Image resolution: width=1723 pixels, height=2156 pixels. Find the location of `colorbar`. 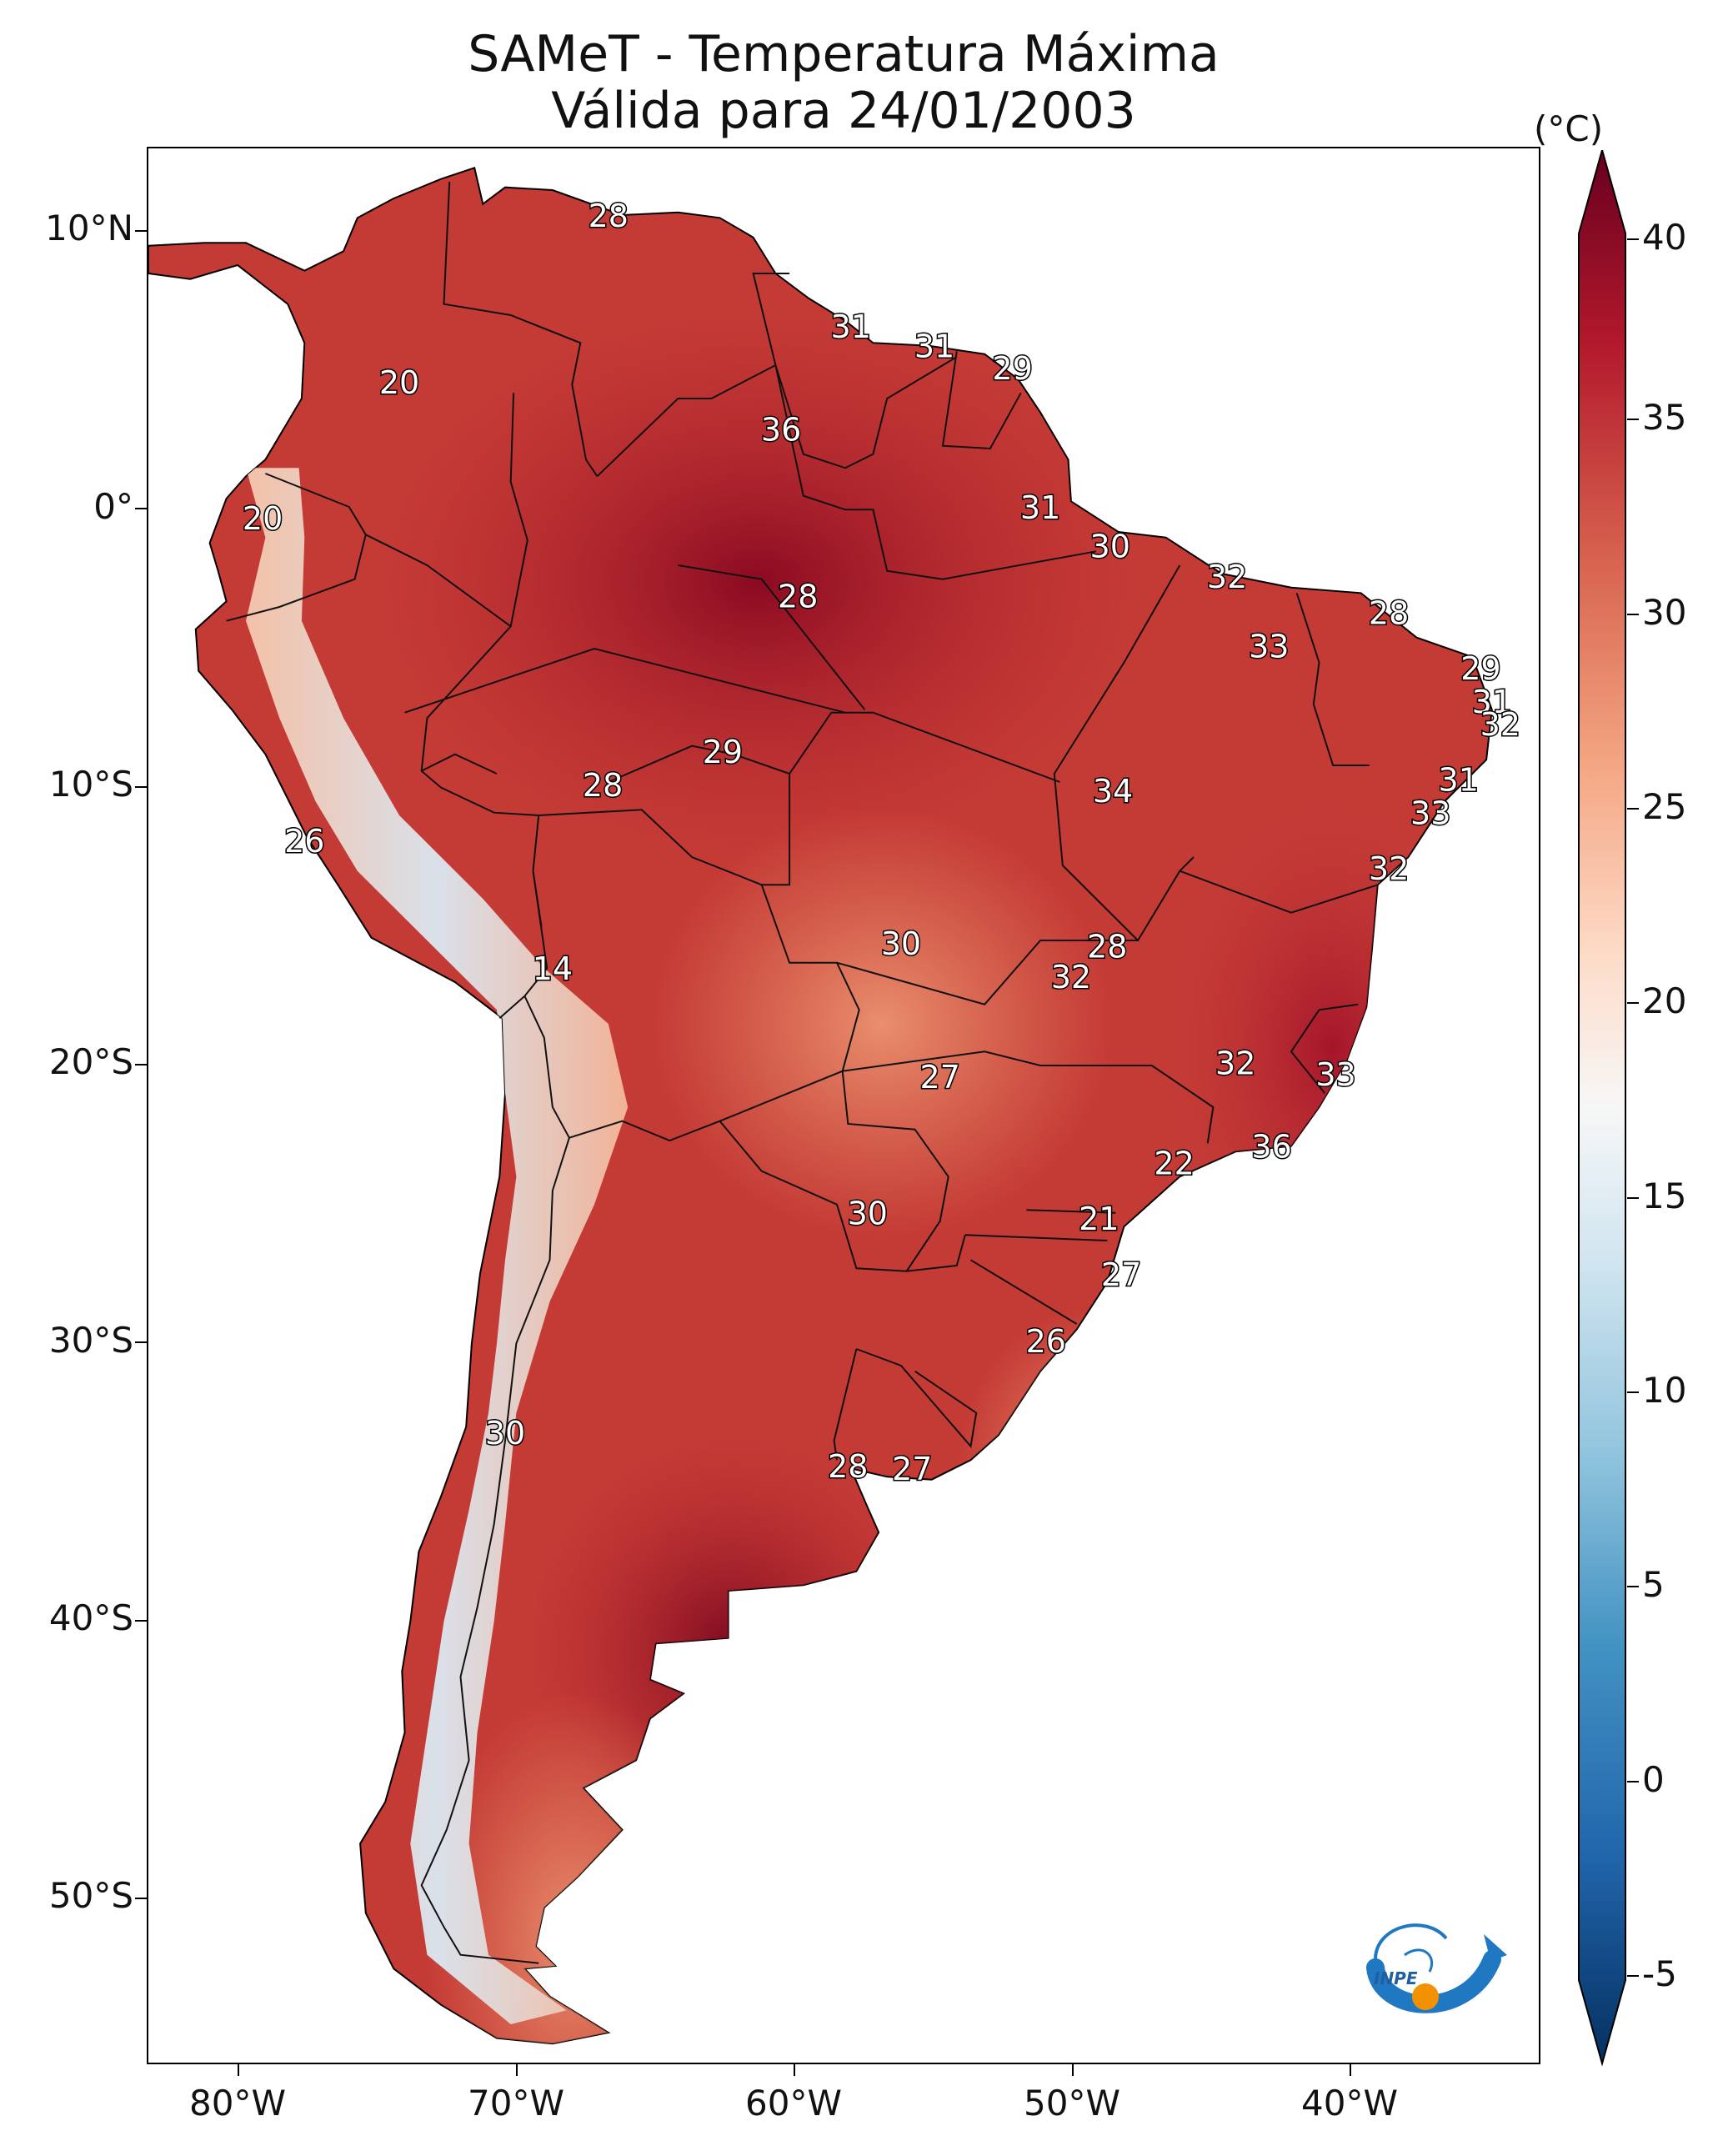

colorbar is located at coordinates (1602, 1108).